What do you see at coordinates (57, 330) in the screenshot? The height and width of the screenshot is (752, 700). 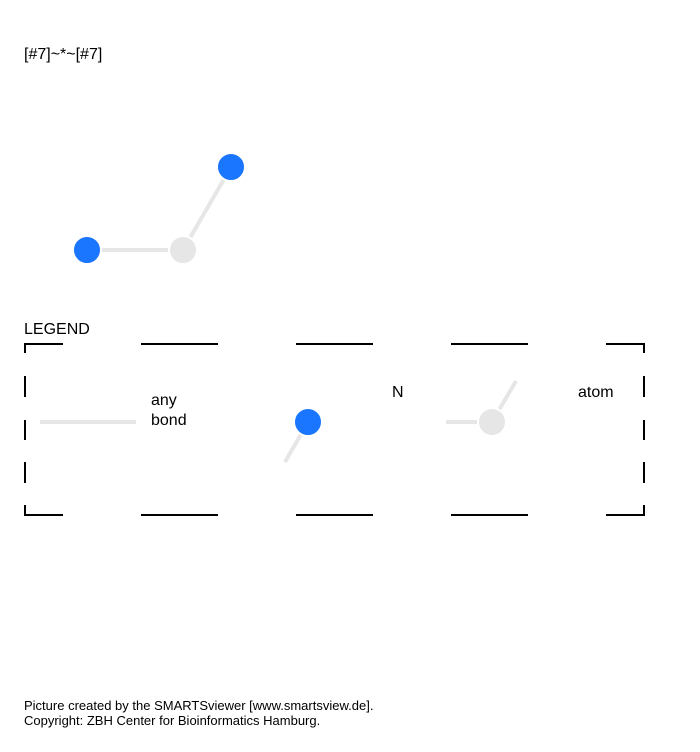 I see `legend-title: LEGEND` at bounding box center [57, 330].